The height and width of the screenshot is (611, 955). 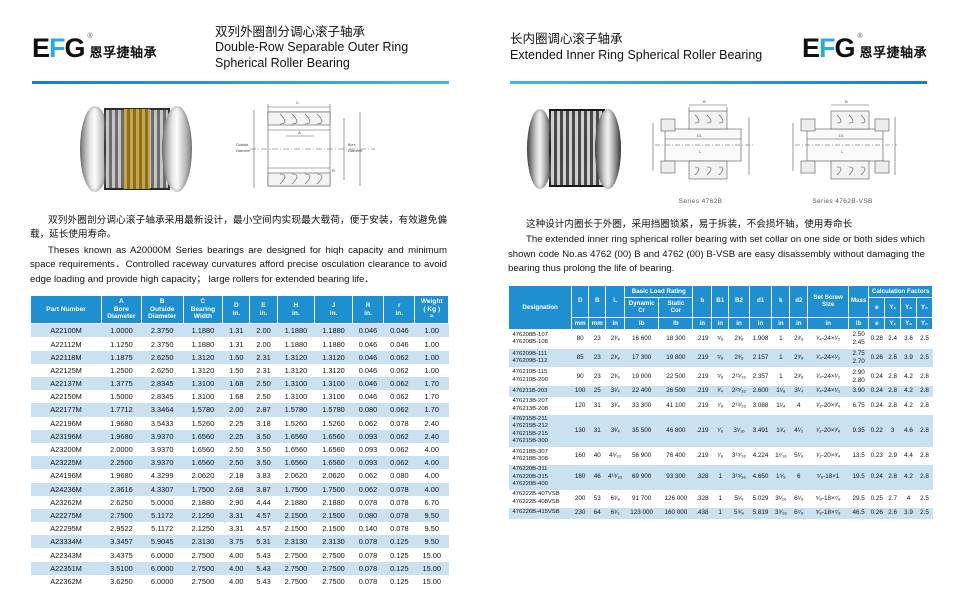 What do you see at coordinates (597, 498) in the screenshot?
I see `cell-B: 53` at bounding box center [597, 498].